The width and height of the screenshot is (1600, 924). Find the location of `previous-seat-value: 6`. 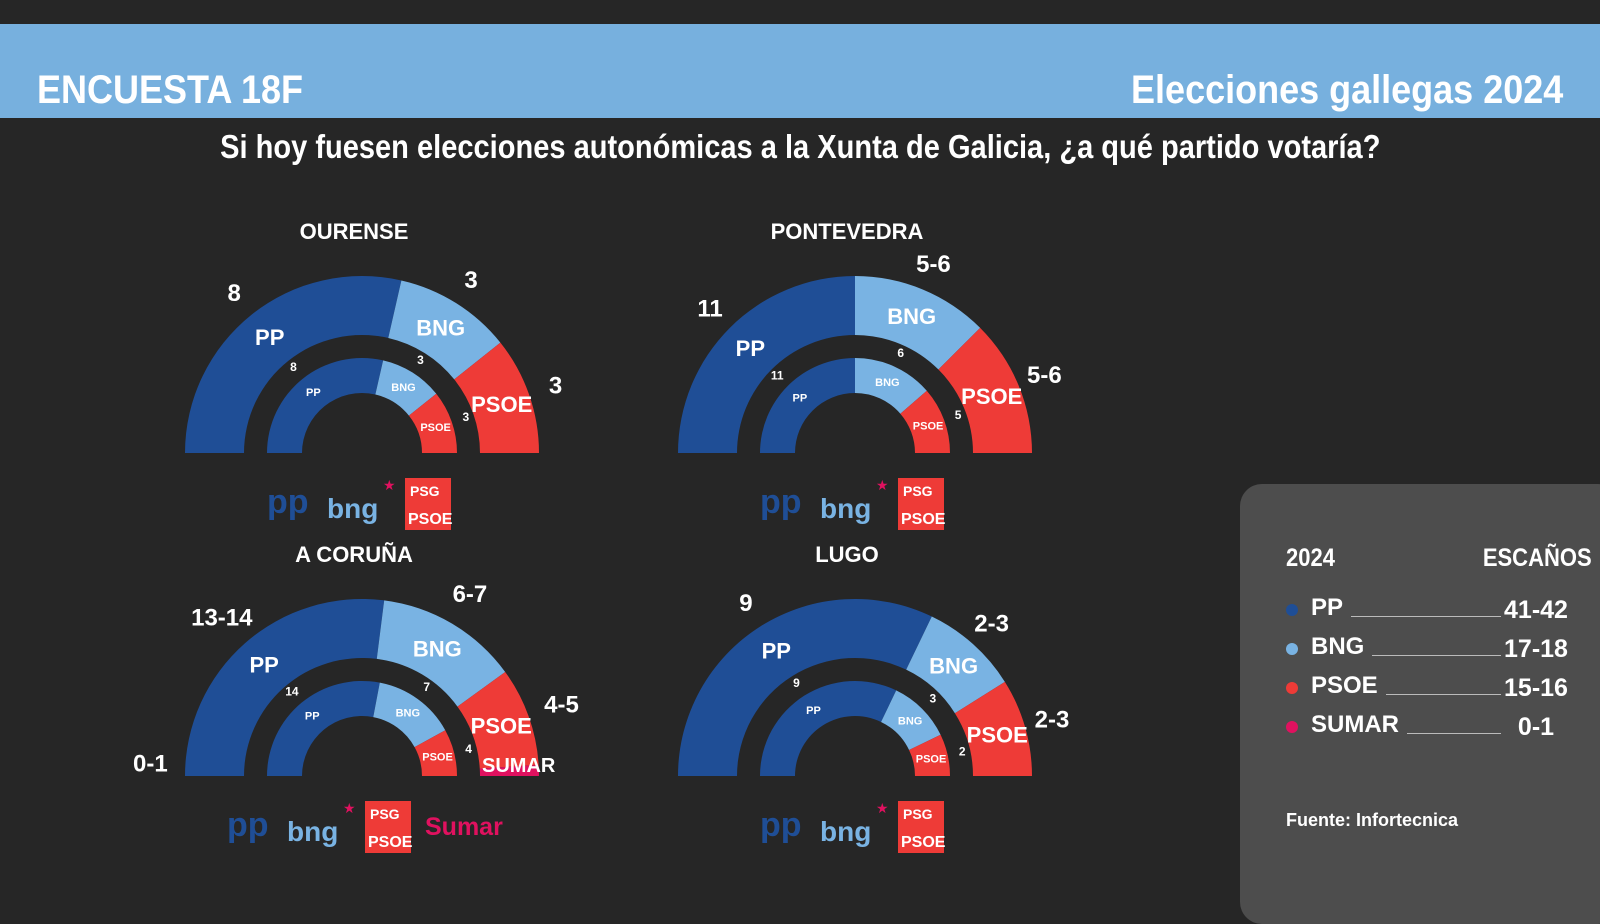

previous-seat-value: 6 is located at coordinates (900, 353).